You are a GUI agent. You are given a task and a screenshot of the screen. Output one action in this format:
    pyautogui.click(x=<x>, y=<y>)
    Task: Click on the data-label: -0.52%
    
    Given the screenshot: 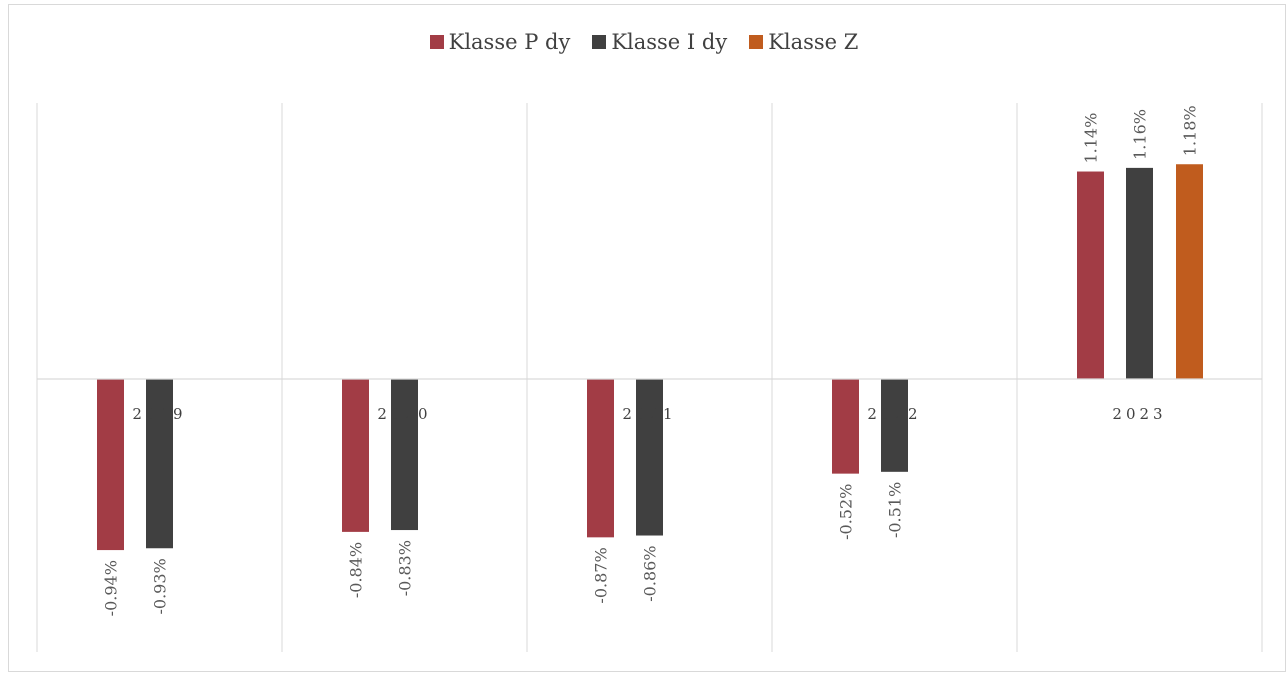 What is the action you would take?
    pyautogui.click(x=846, y=512)
    